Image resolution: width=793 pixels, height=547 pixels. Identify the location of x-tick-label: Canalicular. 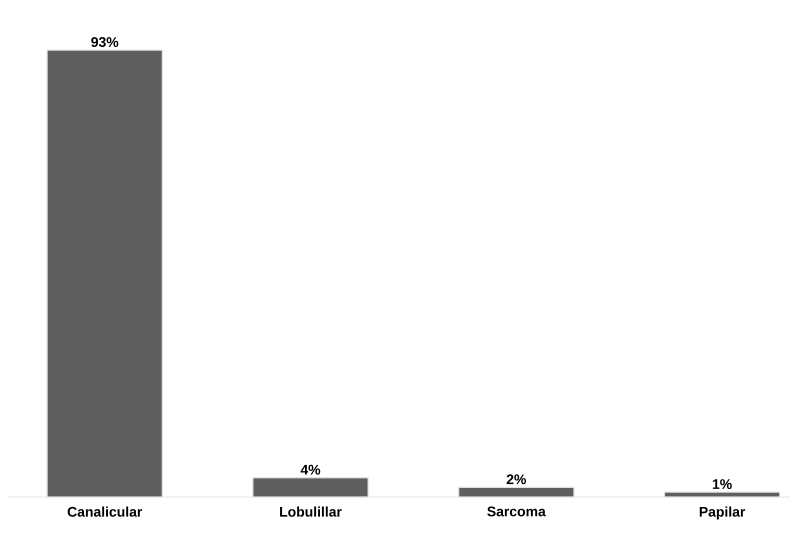
(105, 511).